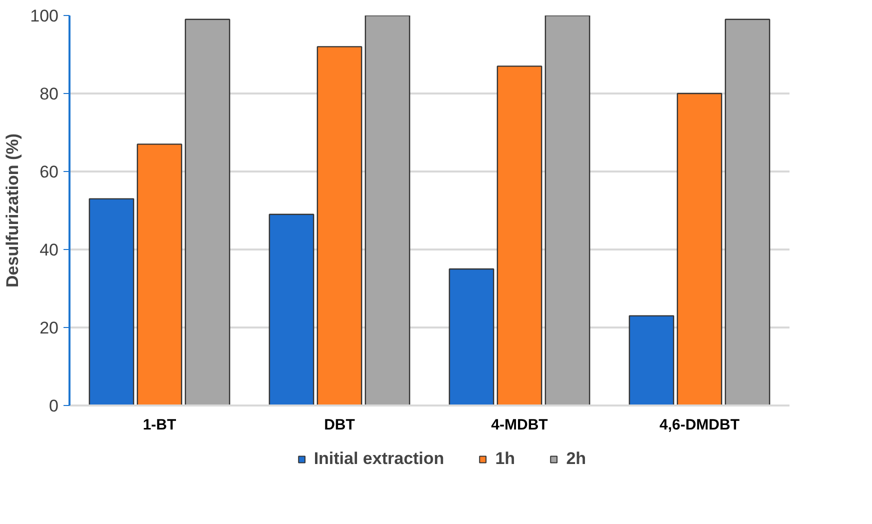 This screenshot has width=872, height=524. Describe the element at coordinates (44, 16) in the screenshot. I see `y-tick-label: 100` at that location.